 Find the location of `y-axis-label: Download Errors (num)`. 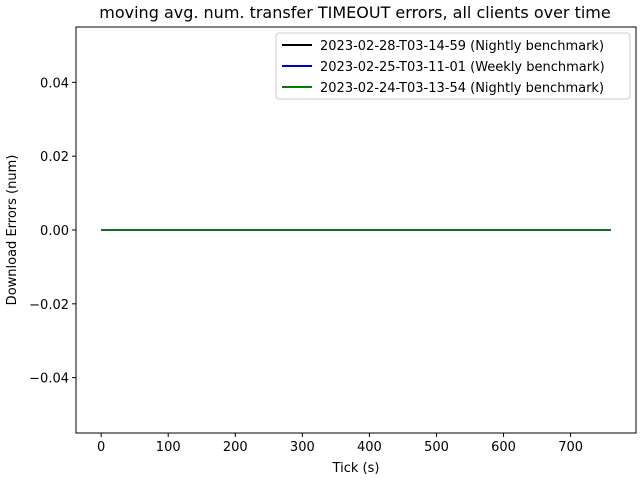

y-axis-label: Download Errors (num) is located at coordinates (12, 230).